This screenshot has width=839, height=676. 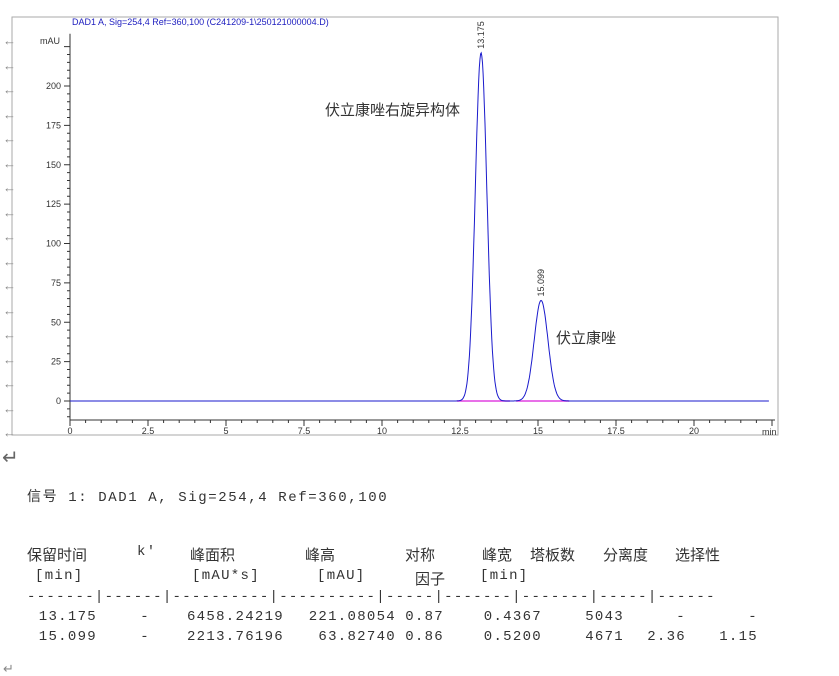 What do you see at coordinates (553, 555) in the screenshot?
I see `table-header: 塔板数` at bounding box center [553, 555].